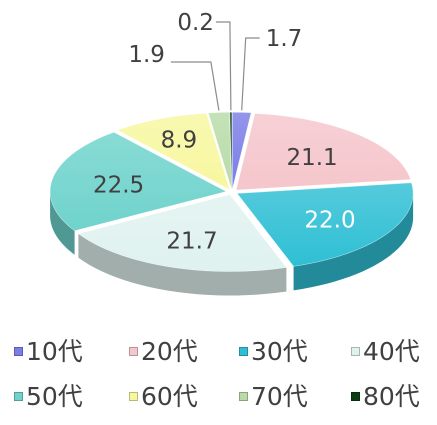 This screenshot has width=437, height=425. I want to click on legend-item-50代: 50代, so click(48, 396).